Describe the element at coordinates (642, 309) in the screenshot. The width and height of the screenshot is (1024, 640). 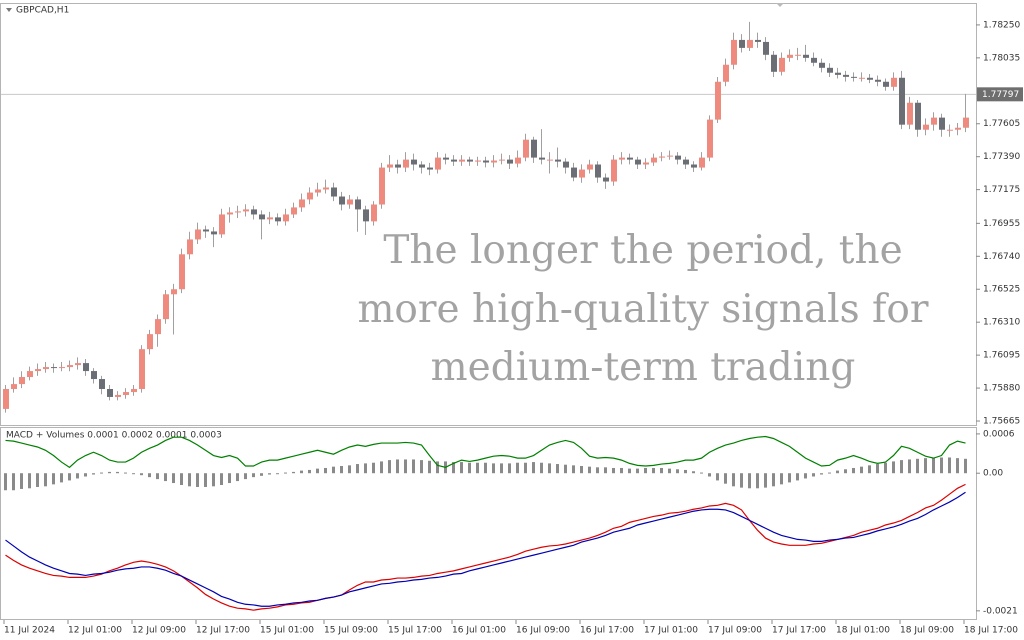
I see `annotation-line: more high-quality signals for` at that location.